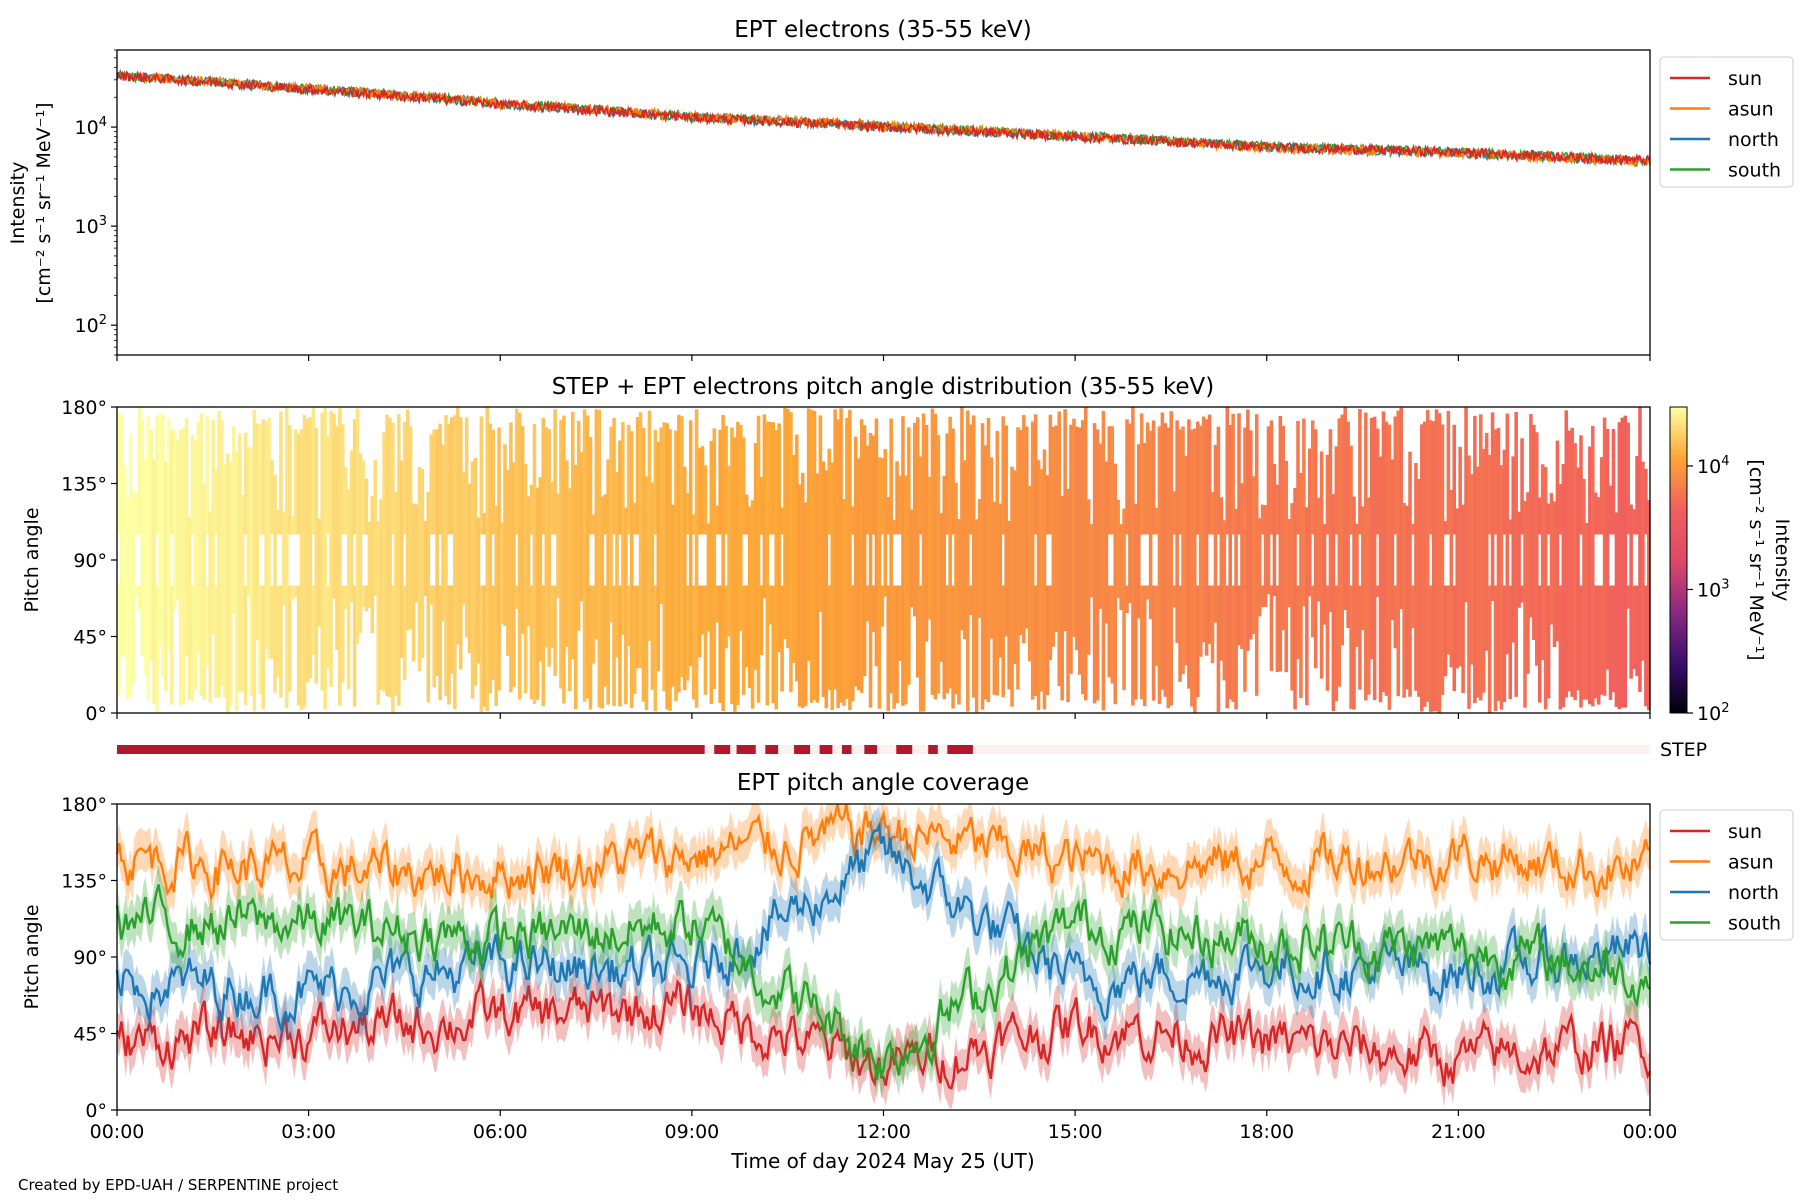  I want to click on step-segment, so click(846, 749).